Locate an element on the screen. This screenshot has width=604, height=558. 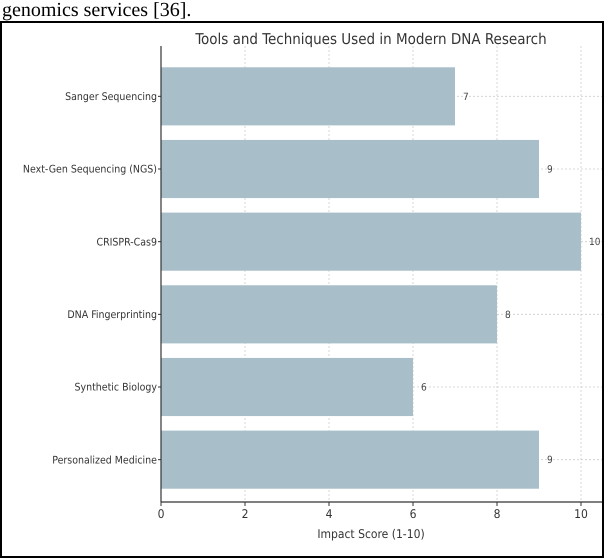
y-tick-label: DNA Fingerprinting is located at coordinates (112, 315).